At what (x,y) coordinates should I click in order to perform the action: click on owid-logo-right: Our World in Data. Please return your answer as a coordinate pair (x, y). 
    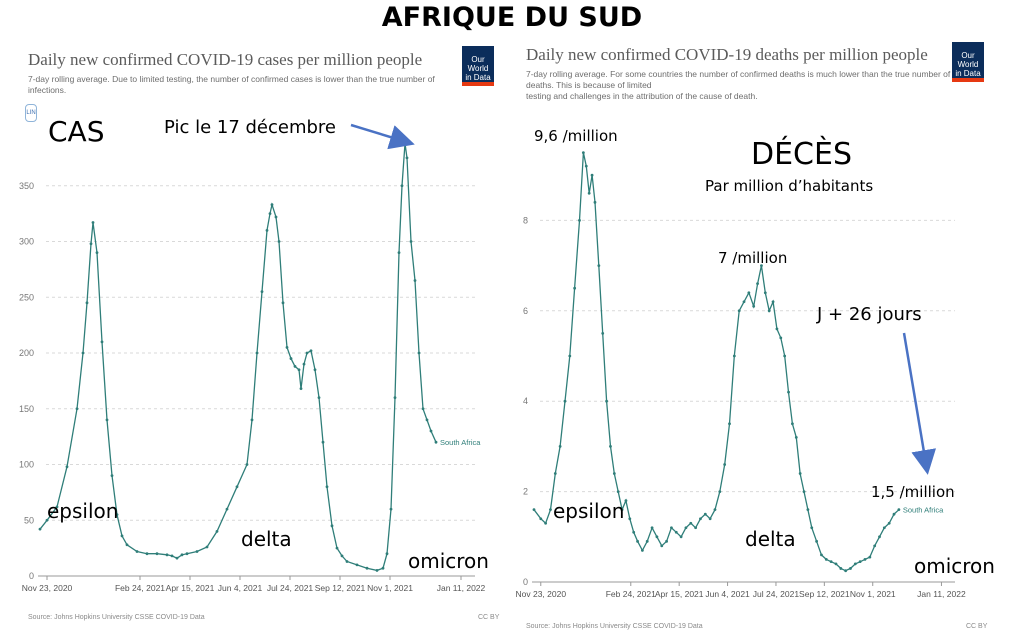
    Looking at the image, I should click on (968, 62).